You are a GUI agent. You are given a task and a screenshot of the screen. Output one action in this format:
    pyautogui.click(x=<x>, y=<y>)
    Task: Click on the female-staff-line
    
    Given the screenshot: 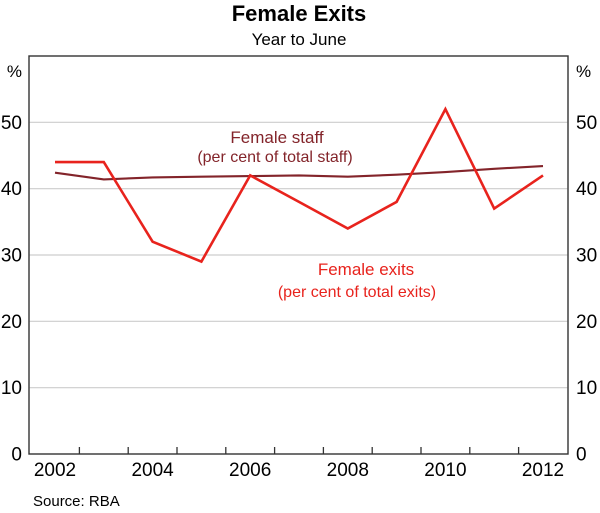 What is the action you would take?
    pyautogui.click(x=299, y=173)
    